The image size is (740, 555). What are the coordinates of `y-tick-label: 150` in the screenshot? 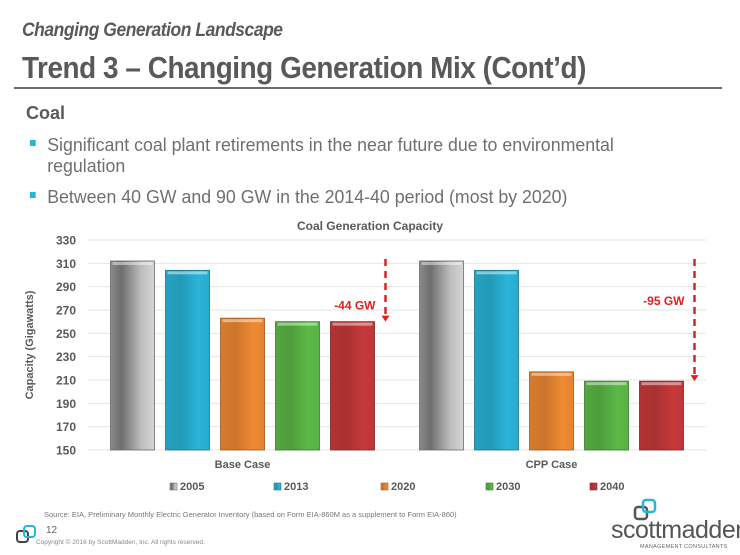 It's located at (66, 451).